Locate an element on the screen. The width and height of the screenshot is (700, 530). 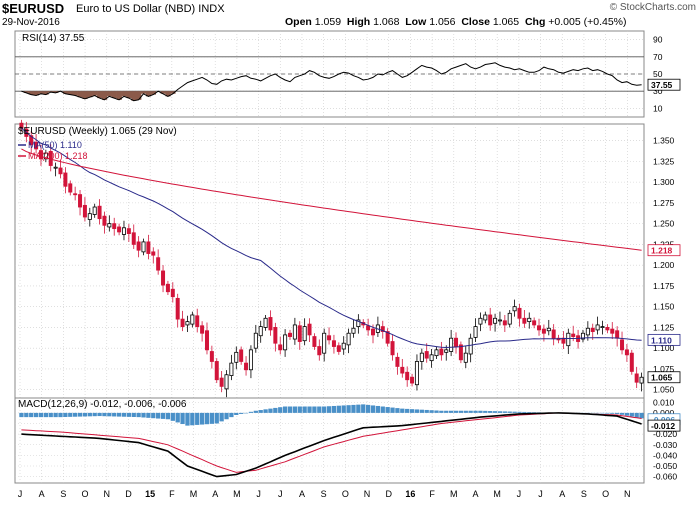
price-tick-label: 1.125 is located at coordinates (664, 327).